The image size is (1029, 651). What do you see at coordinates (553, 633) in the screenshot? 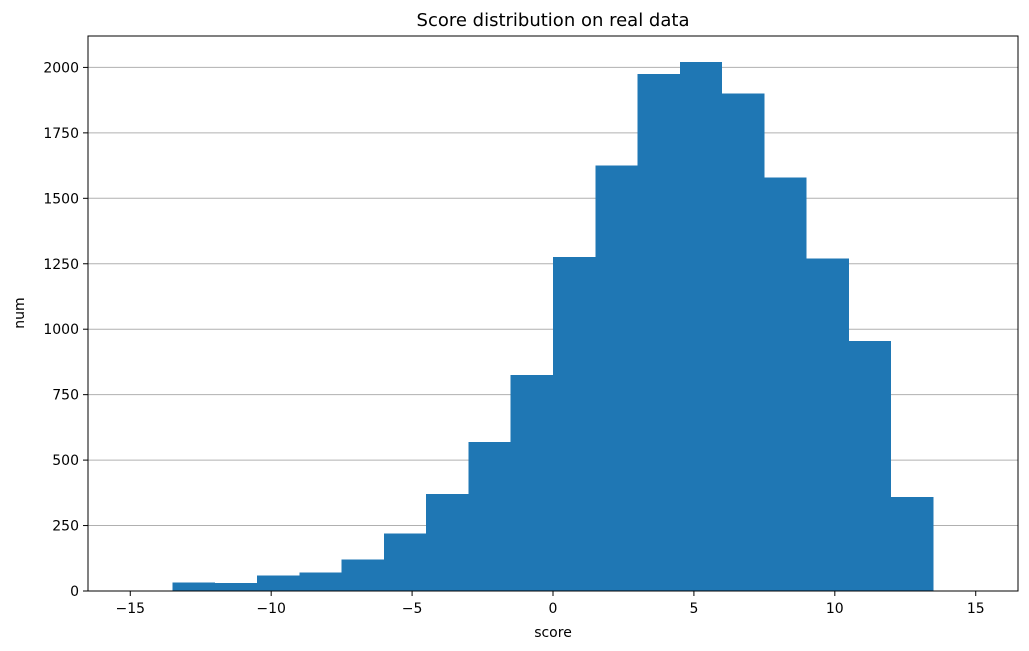
I see `x-axis-label: score` at bounding box center [553, 633].